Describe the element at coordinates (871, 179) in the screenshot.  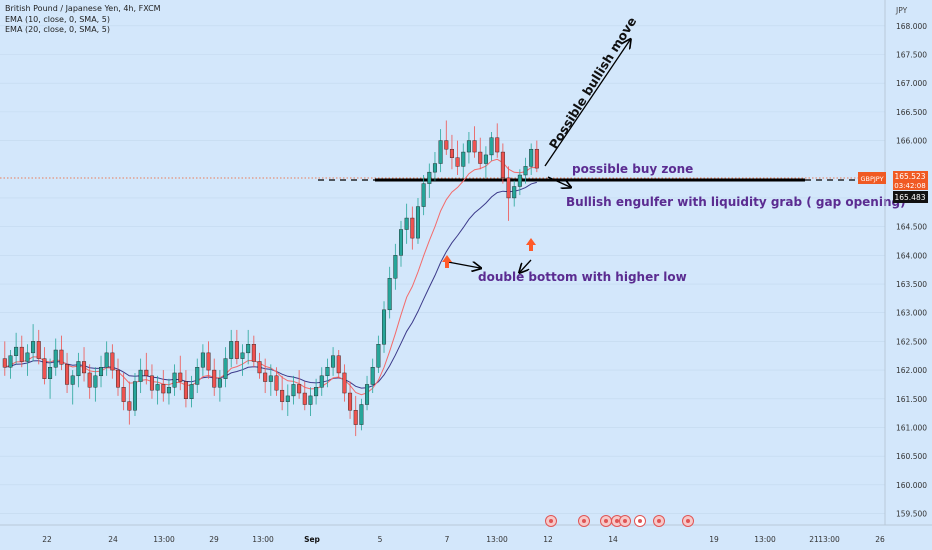
I see `last-price-symbol: GBPJPY` at that location.